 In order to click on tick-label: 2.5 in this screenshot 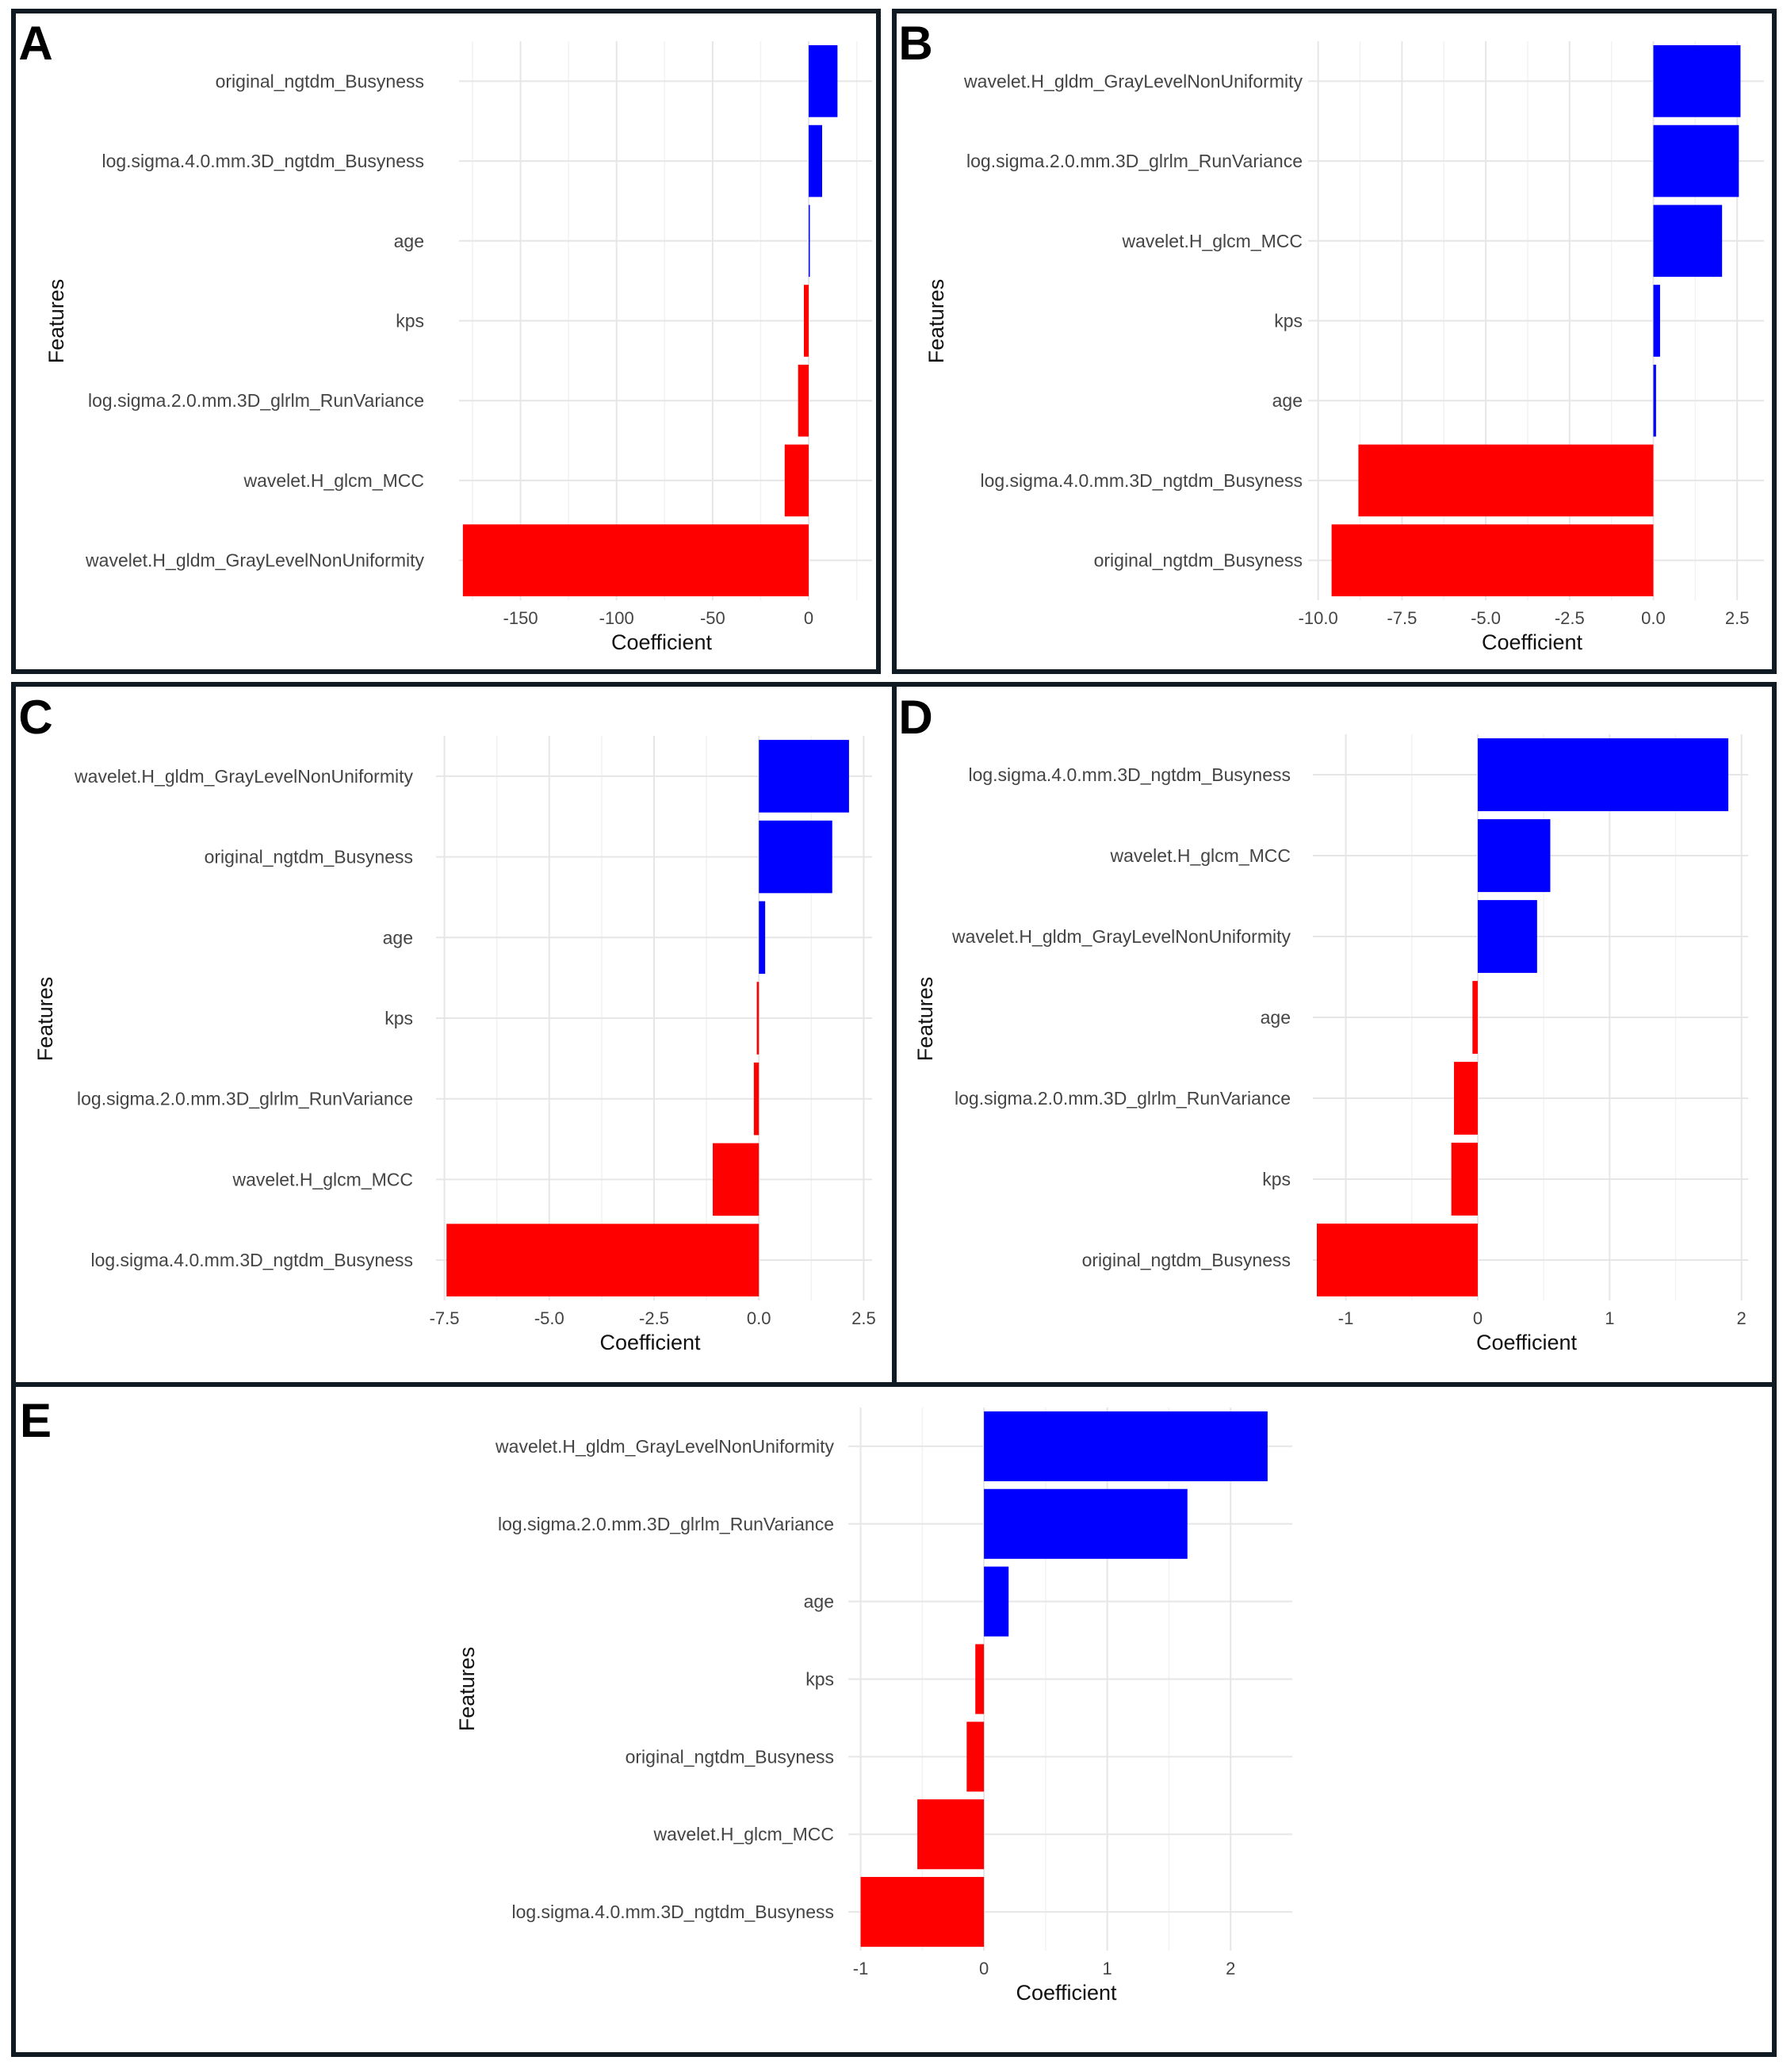, I will do `click(863, 1318)`.